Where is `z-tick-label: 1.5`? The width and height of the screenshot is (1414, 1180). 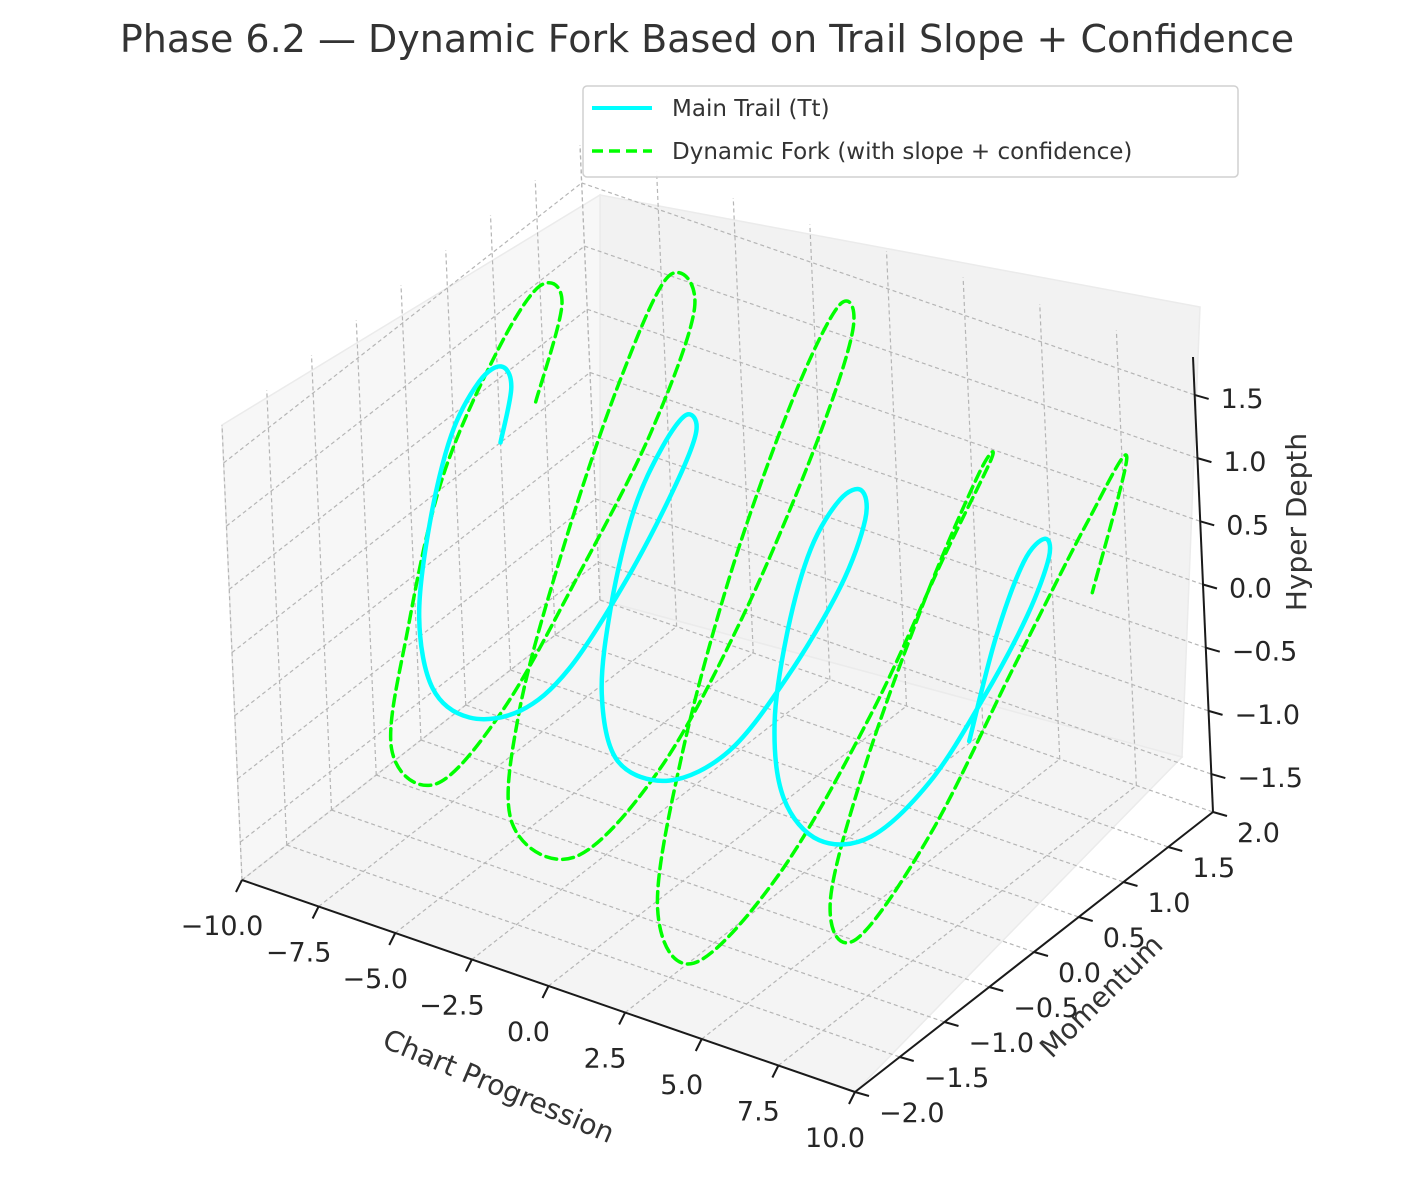
z-tick-label: 1.5 is located at coordinates (1242, 399).